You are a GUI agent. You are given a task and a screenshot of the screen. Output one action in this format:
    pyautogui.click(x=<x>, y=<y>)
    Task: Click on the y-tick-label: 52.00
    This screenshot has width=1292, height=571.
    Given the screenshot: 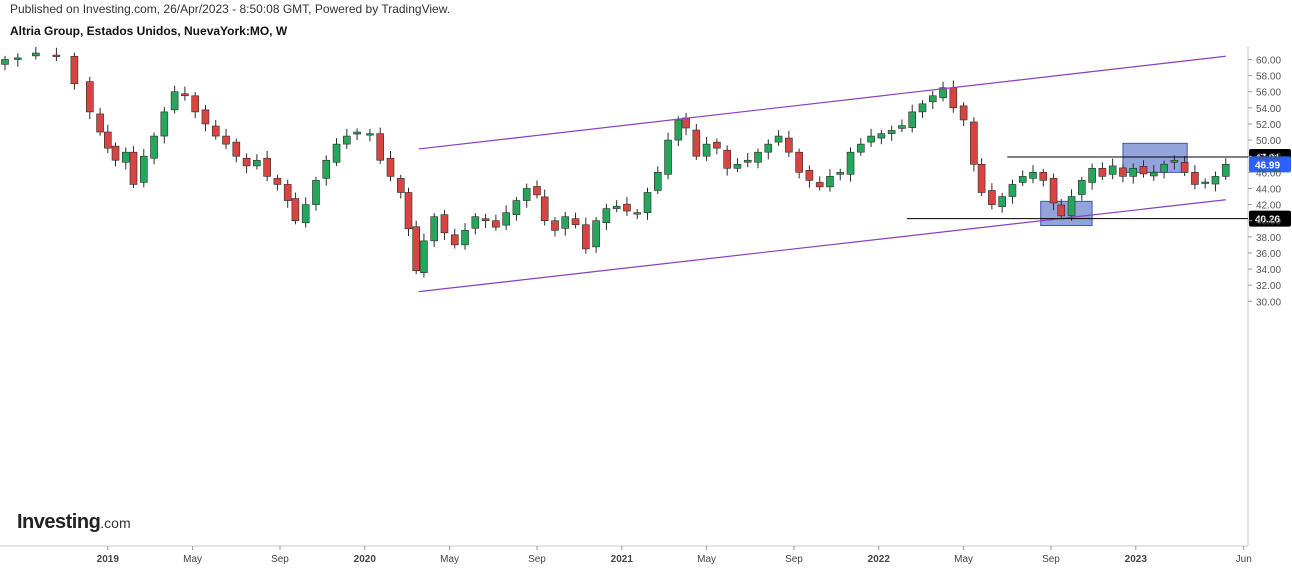 What is the action you would take?
    pyautogui.click(x=1268, y=125)
    